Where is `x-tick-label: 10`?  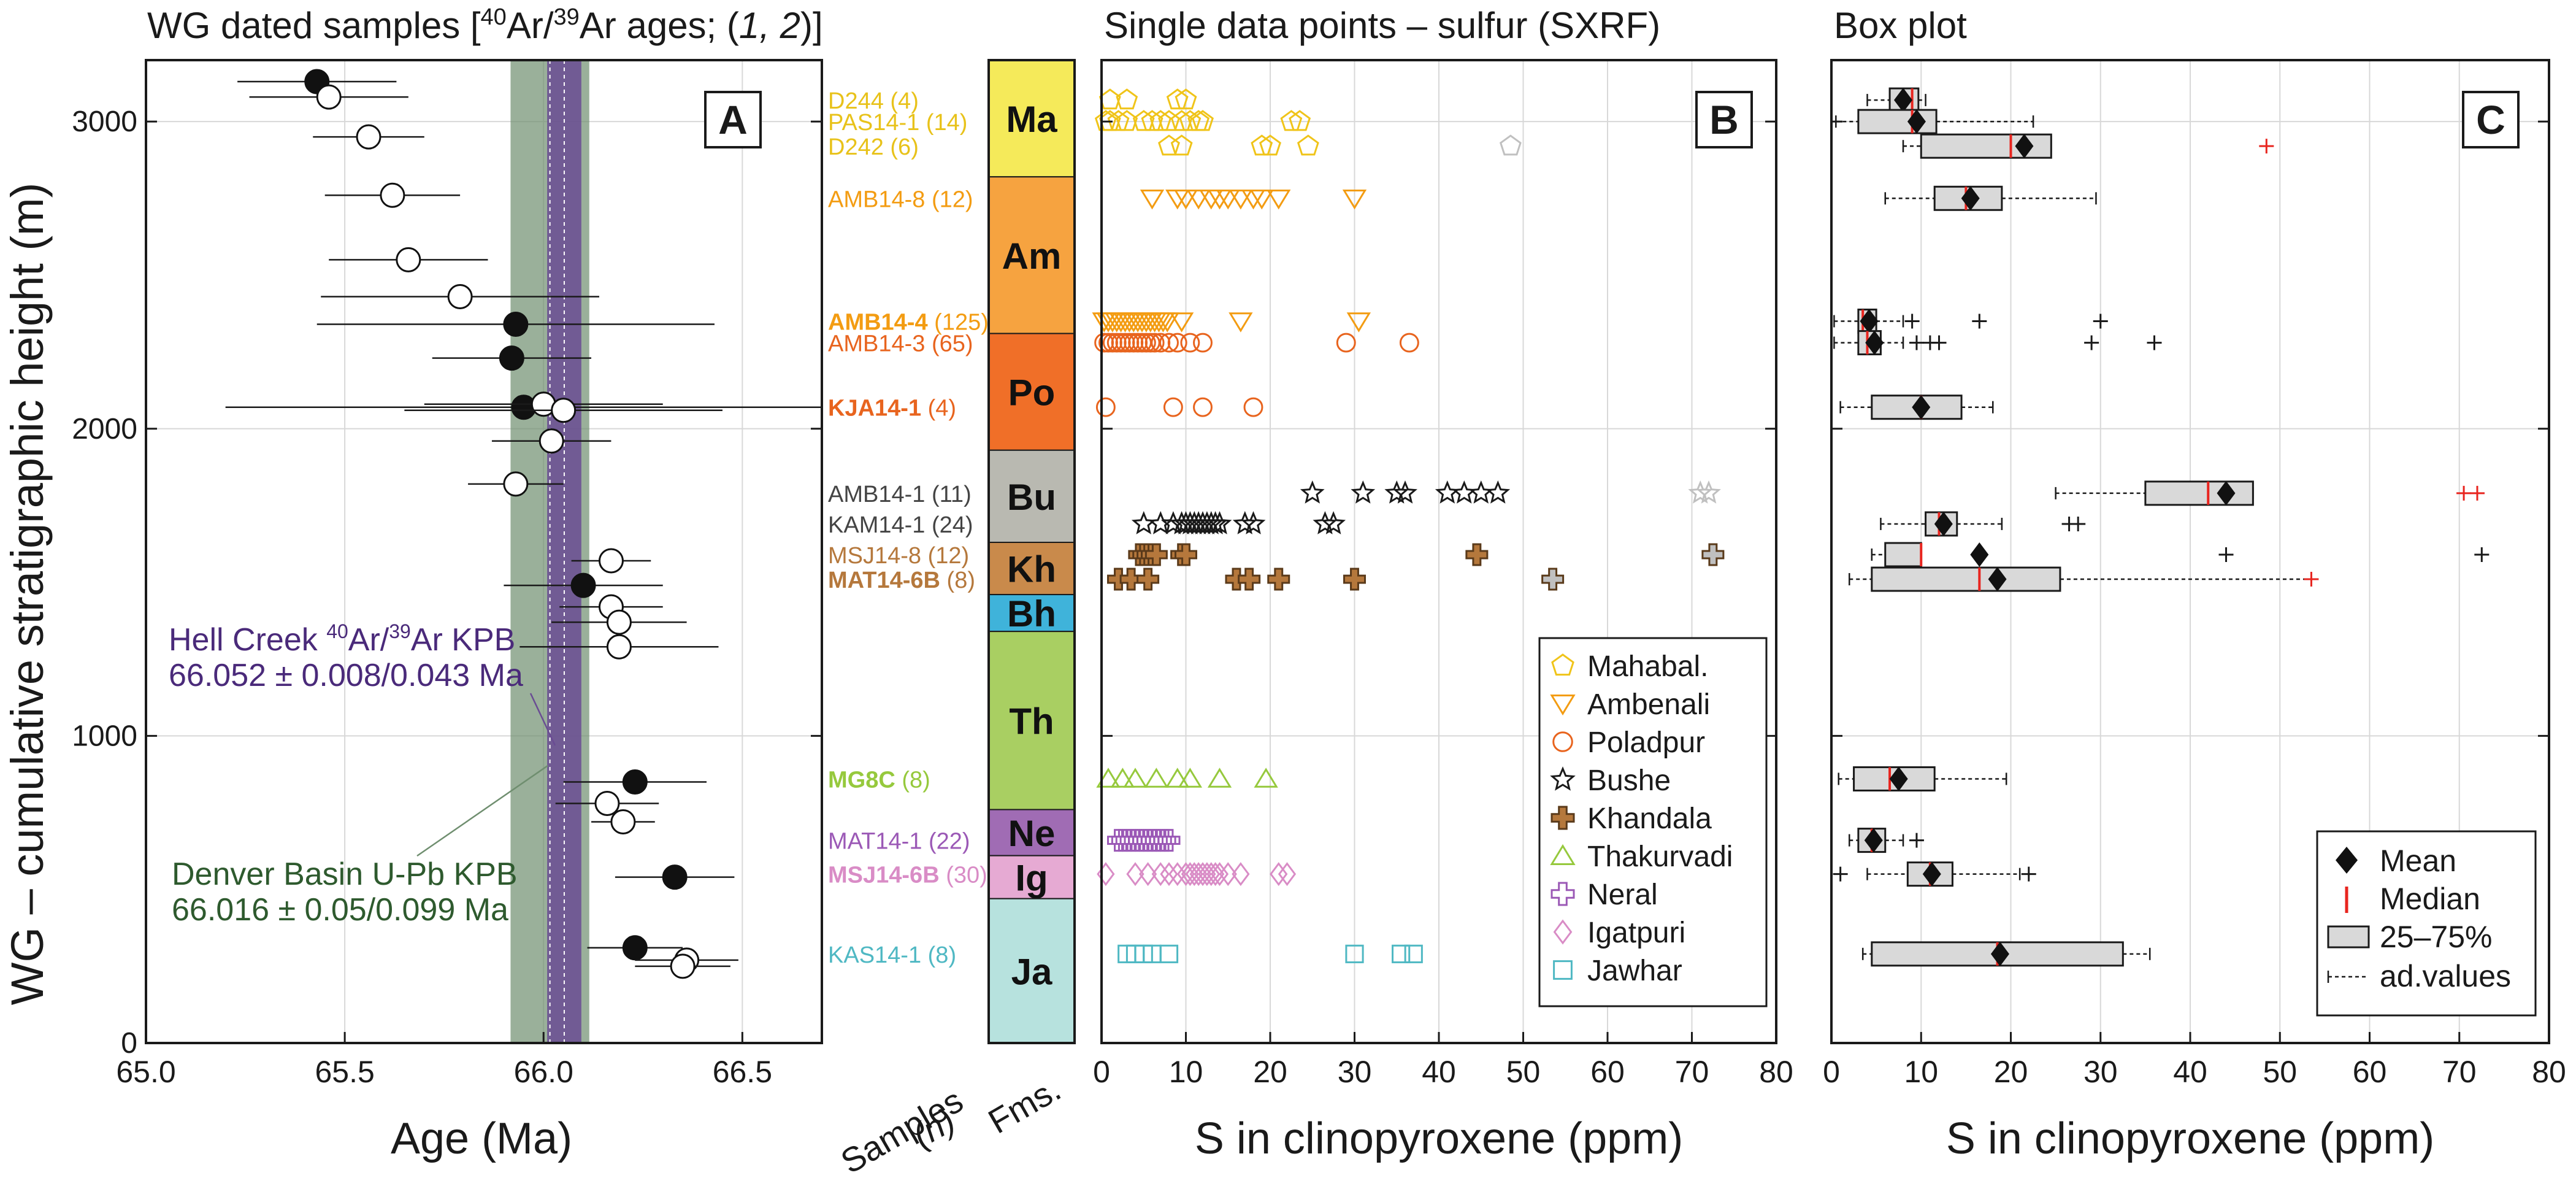 x-tick-label: 10 is located at coordinates (1186, 1072).